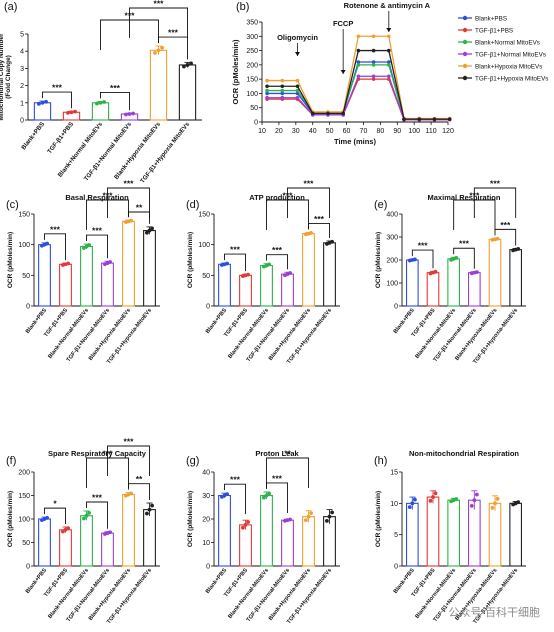  What do you see at coordinates (507, 43) in the screenshot?
I see `legend-label: Blank+Normal MitoEVs` at bounding box center [507, 43].